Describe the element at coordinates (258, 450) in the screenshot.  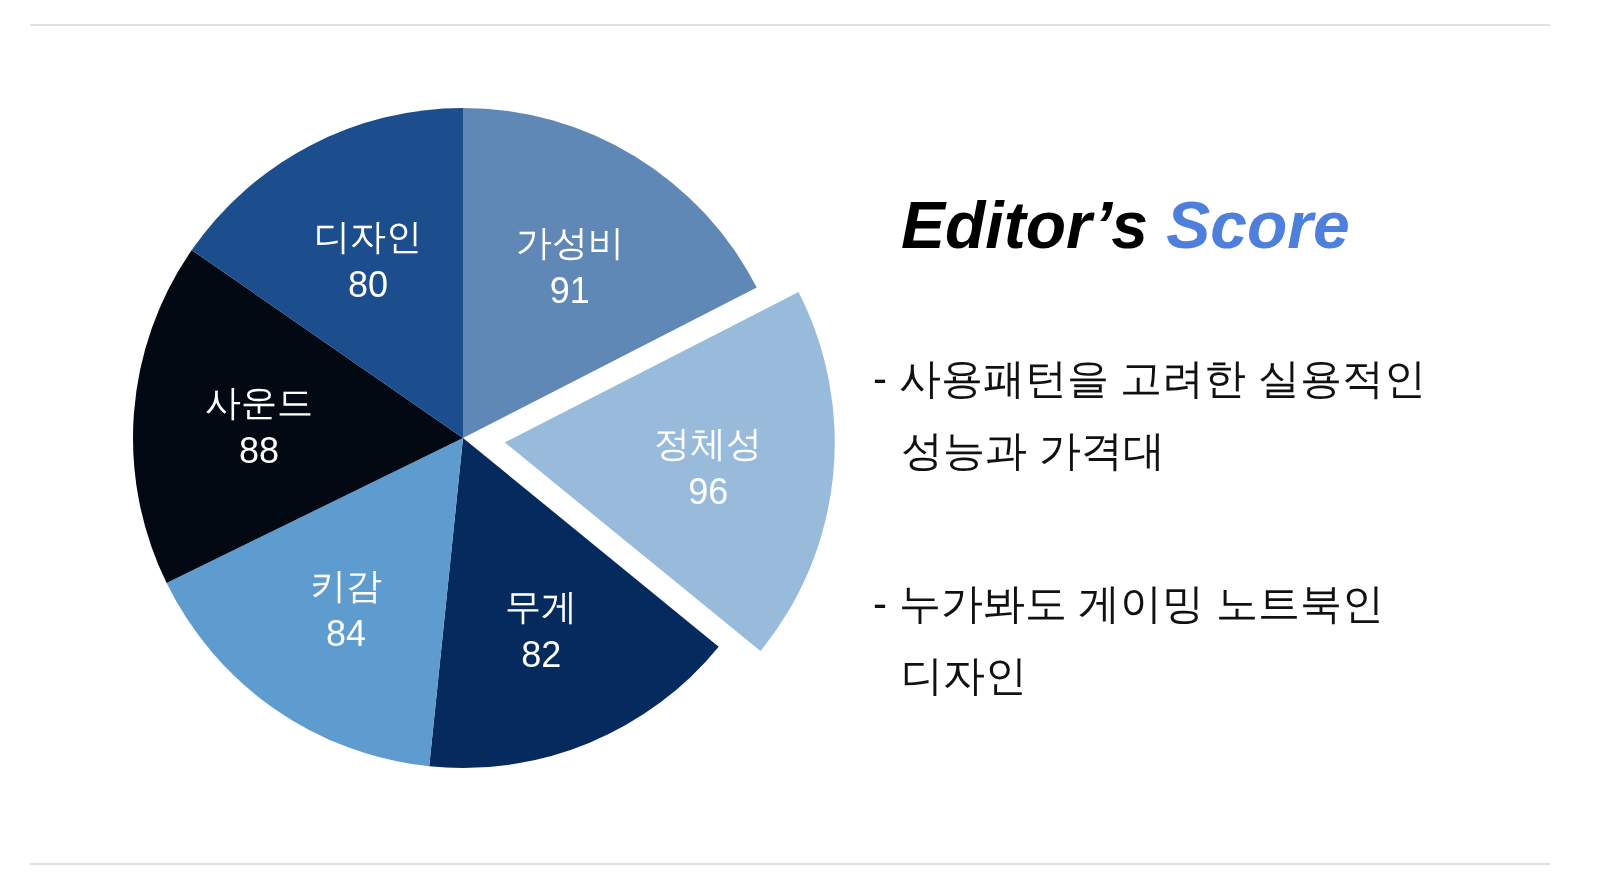
I see `data-label: 88` at that location.